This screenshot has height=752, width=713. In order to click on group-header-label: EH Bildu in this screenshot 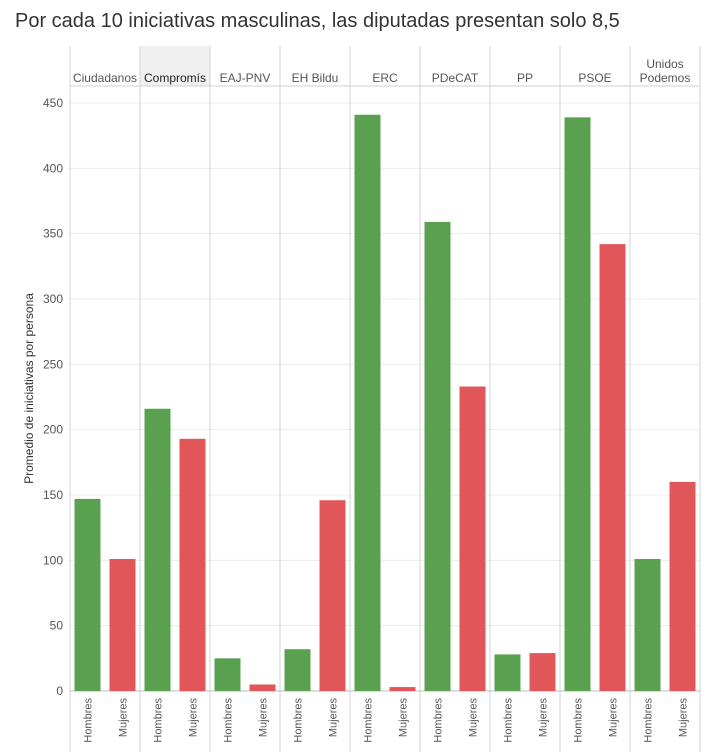, I will do `click(315, 78)`.